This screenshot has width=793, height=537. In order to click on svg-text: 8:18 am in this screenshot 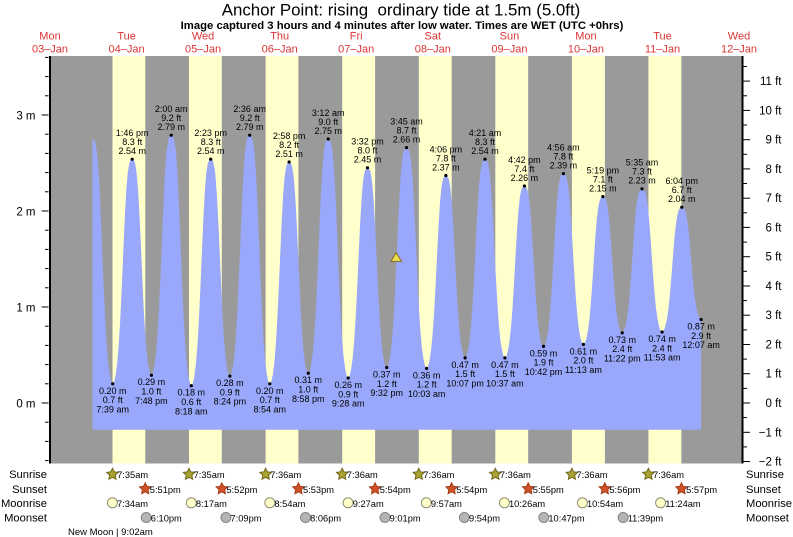, I will do `click(191, 411)`.